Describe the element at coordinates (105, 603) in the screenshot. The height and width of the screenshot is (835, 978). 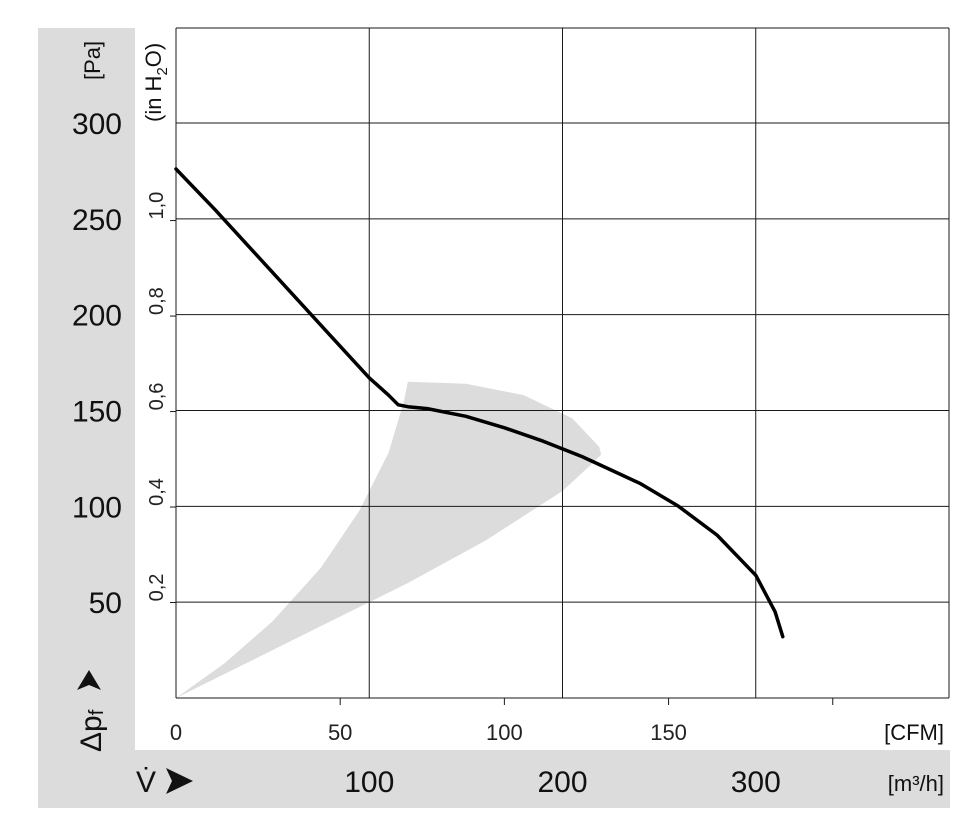
I see `y-tick-pa-50: 50` at that location.